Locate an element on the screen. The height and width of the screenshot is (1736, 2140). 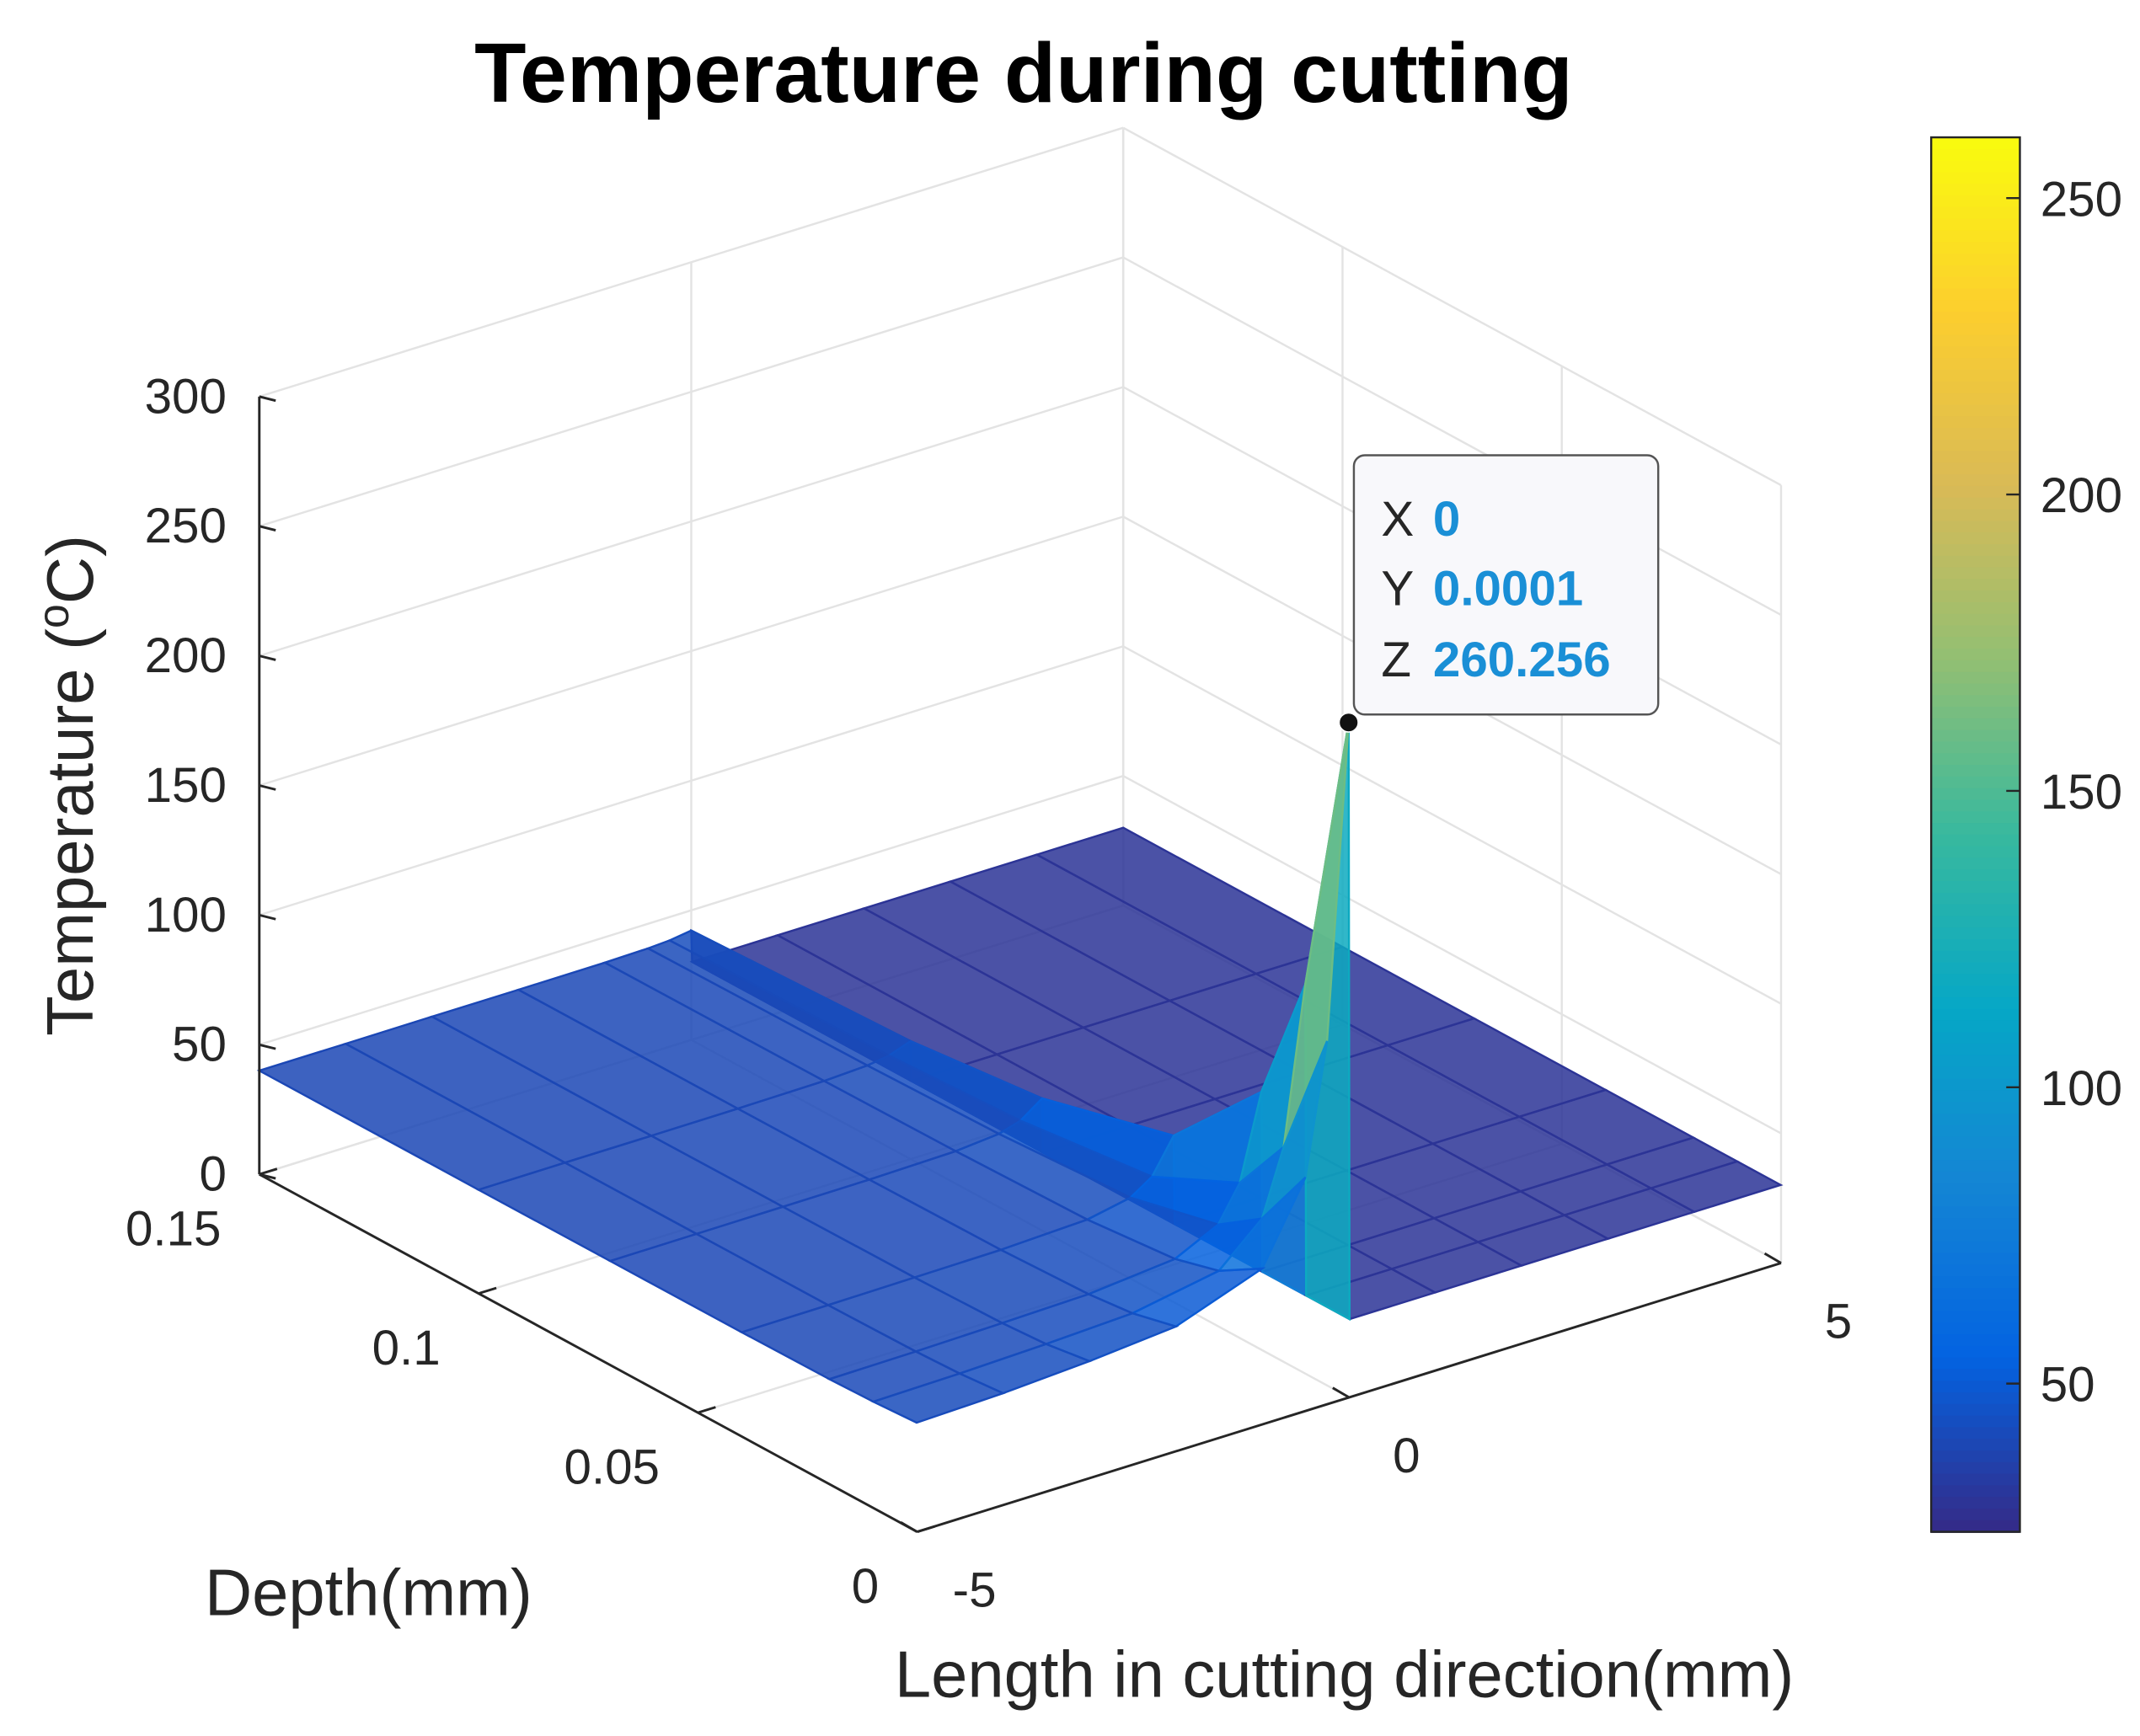
x-tick is located at coordinates (1341, 1392).